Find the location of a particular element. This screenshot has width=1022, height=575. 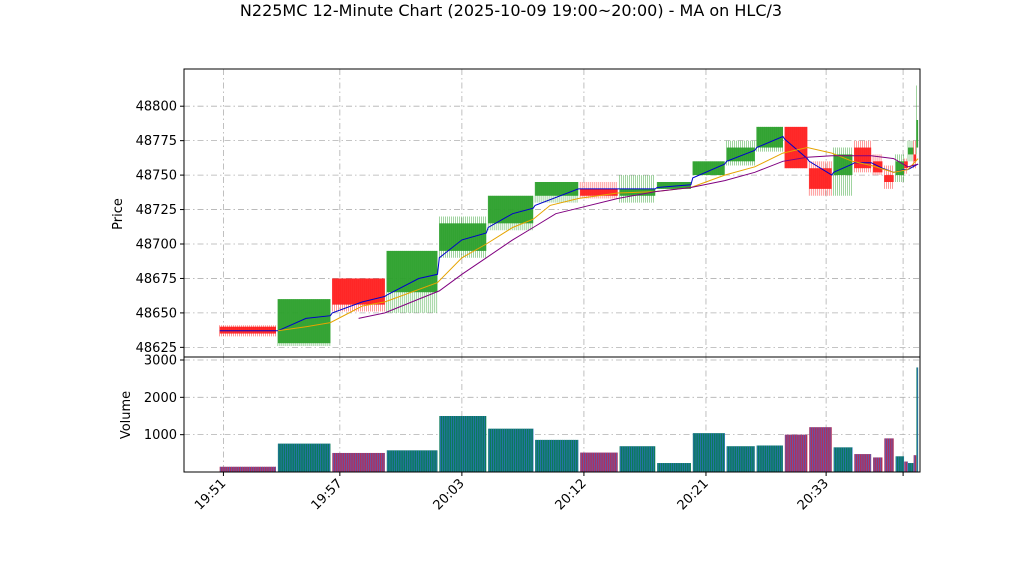

x-tick-label: 20:21 is located at coordinates (693, 494).